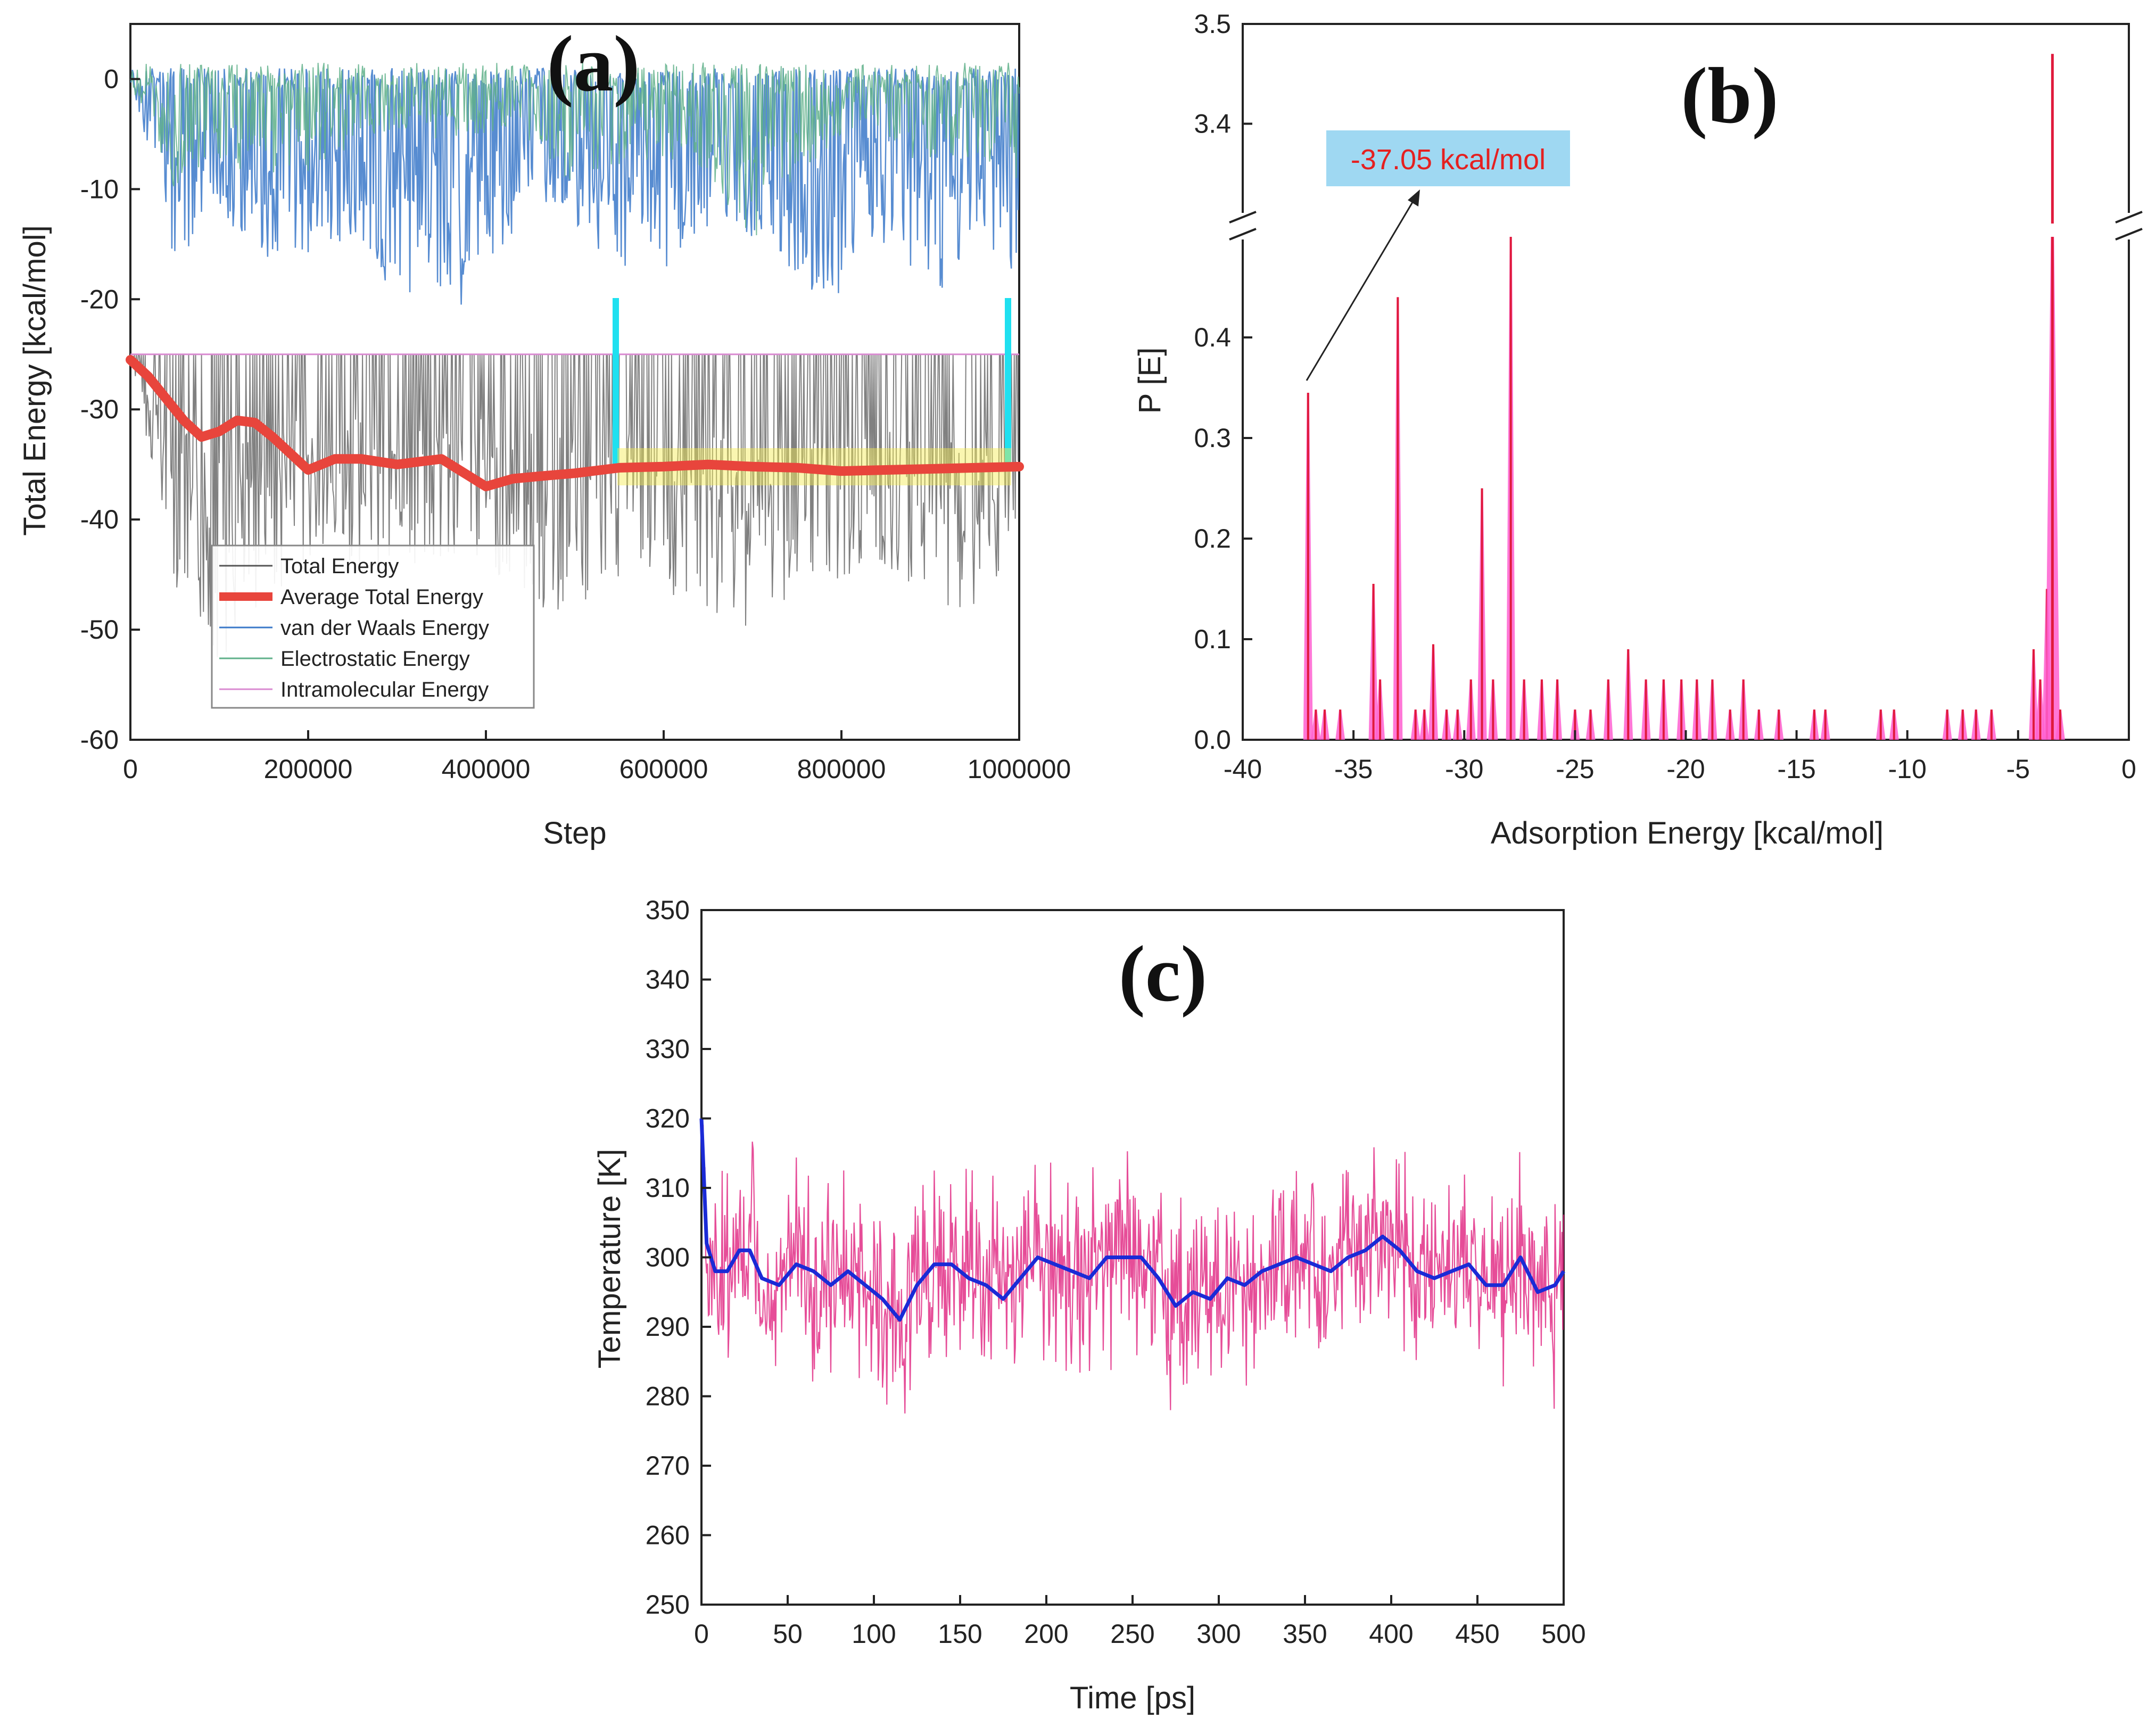  Describe the element at coordinates (668, 1466) in the screenshot. I see `panel-c-ytick-label: 270` at that location.